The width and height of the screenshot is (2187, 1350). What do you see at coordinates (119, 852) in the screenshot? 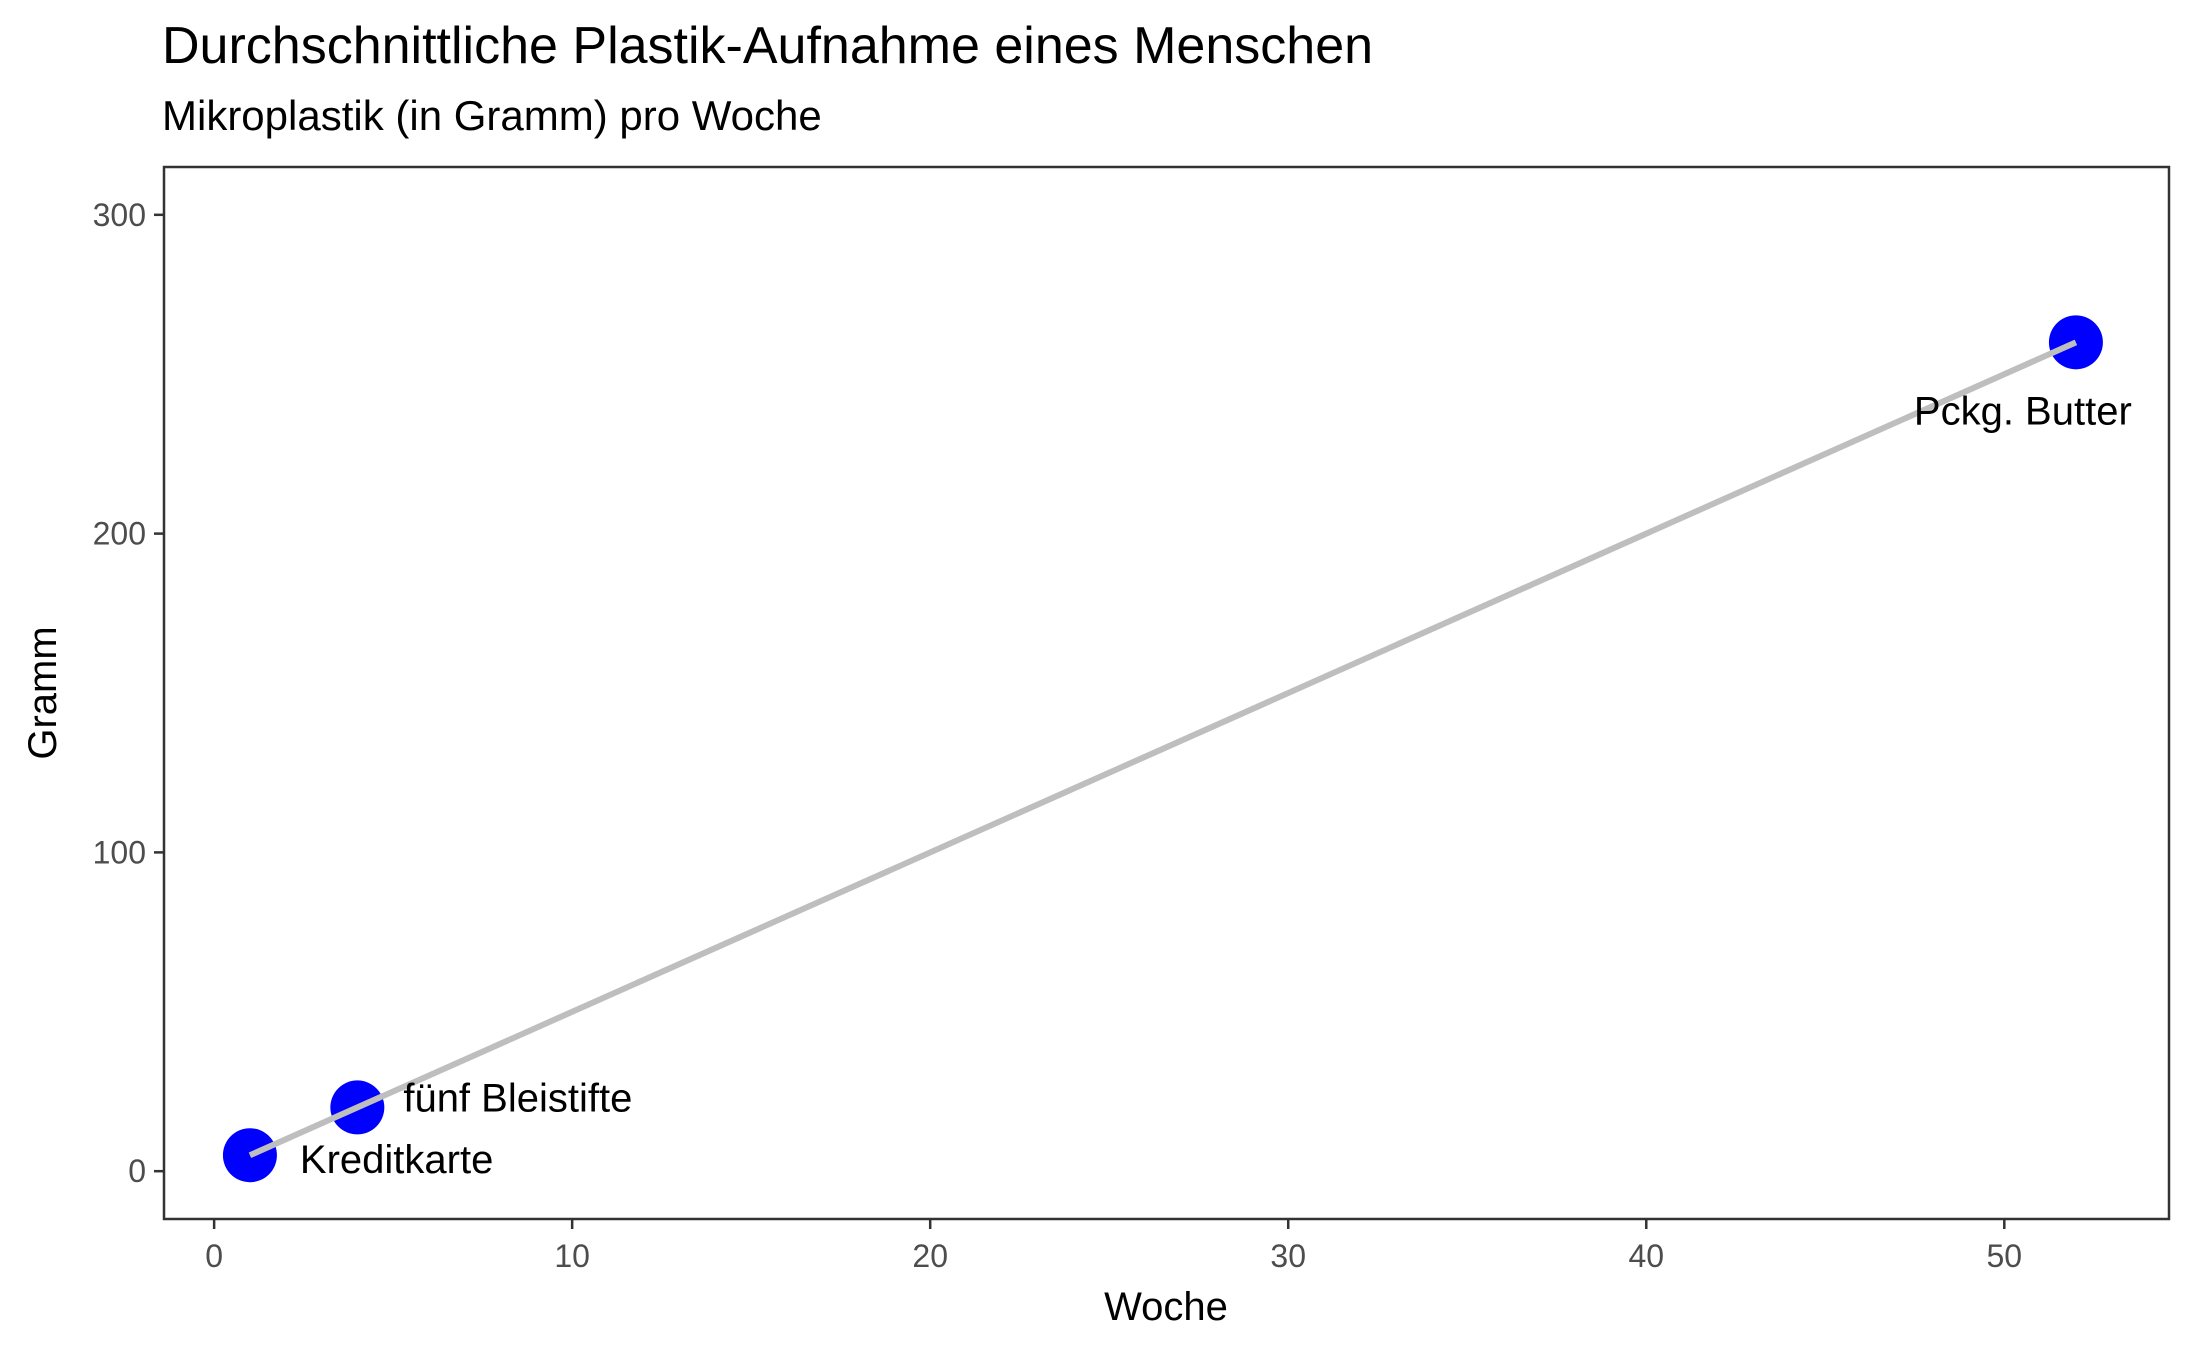
I see `y-tick-label: 100` at bounding box center [119, 852].